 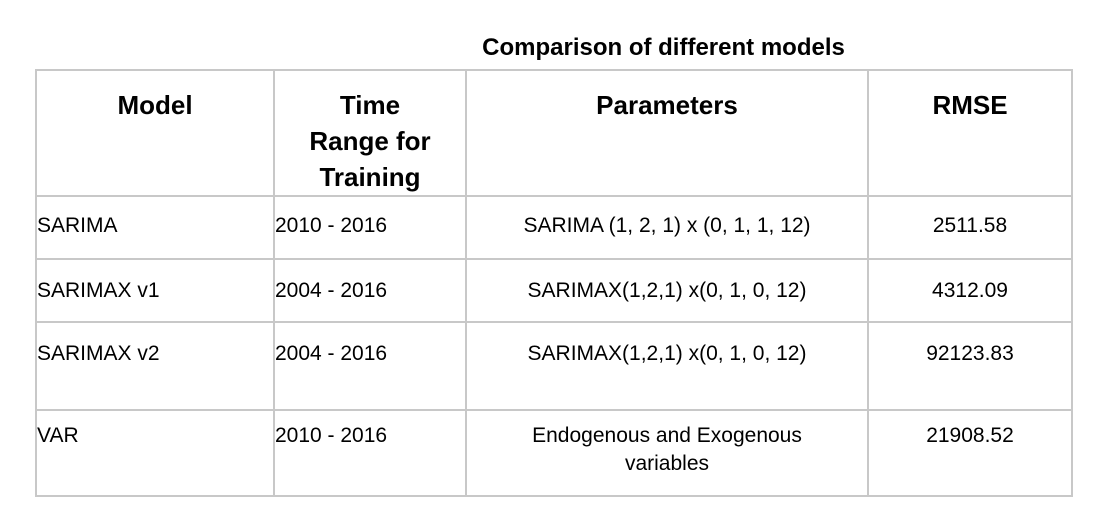 What do you see at coordinates (667, 463) in the screenshot?
I see `cell-parameters-line2: variables` at bounding box center [667, 463].